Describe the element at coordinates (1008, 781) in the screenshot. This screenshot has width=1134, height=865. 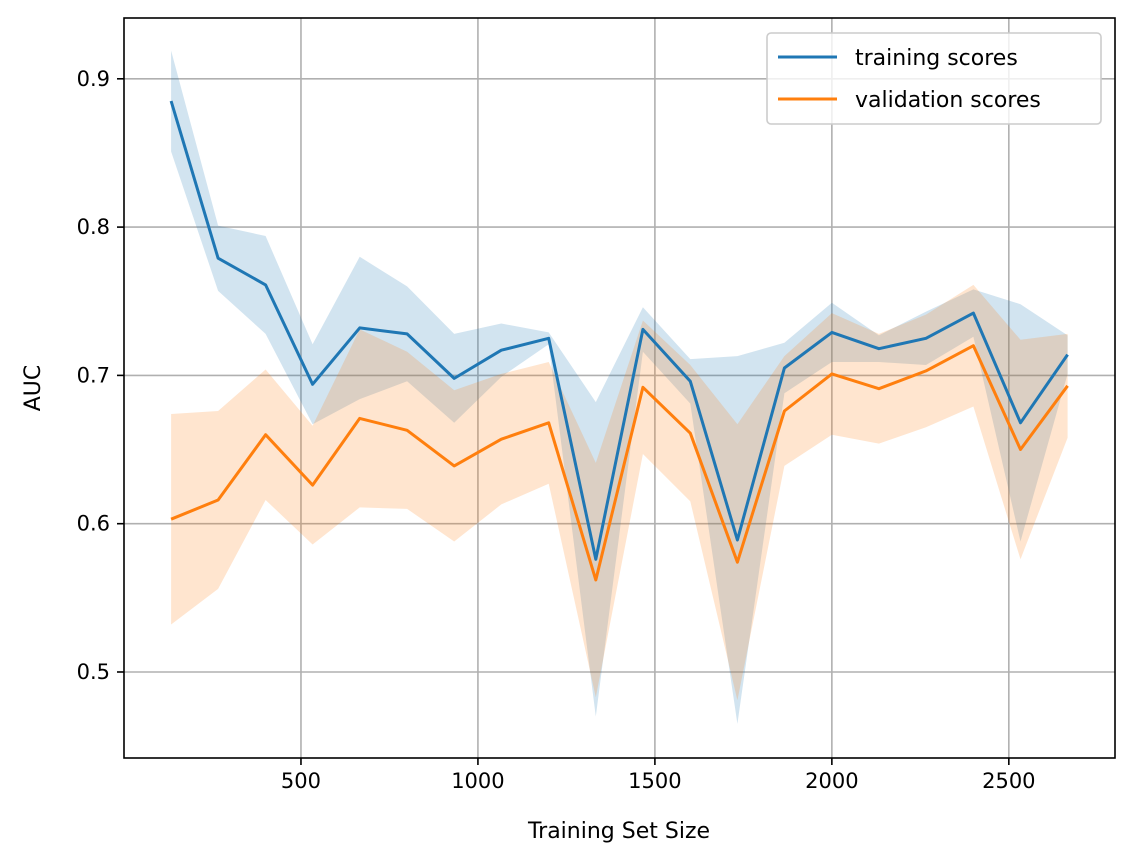
I see `x-tick-label: 2500` at that location.